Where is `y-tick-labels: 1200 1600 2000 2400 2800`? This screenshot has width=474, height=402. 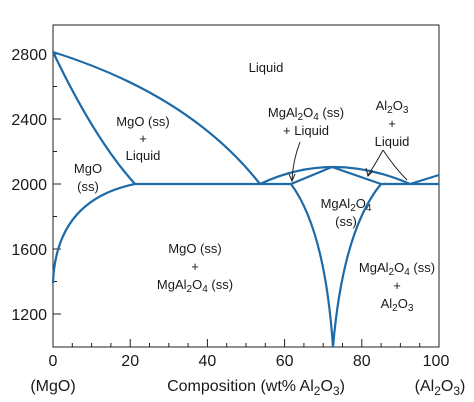
y-tick-labels: 1200 1600 2000 2400 2800 is located at coordinates (29, 185).